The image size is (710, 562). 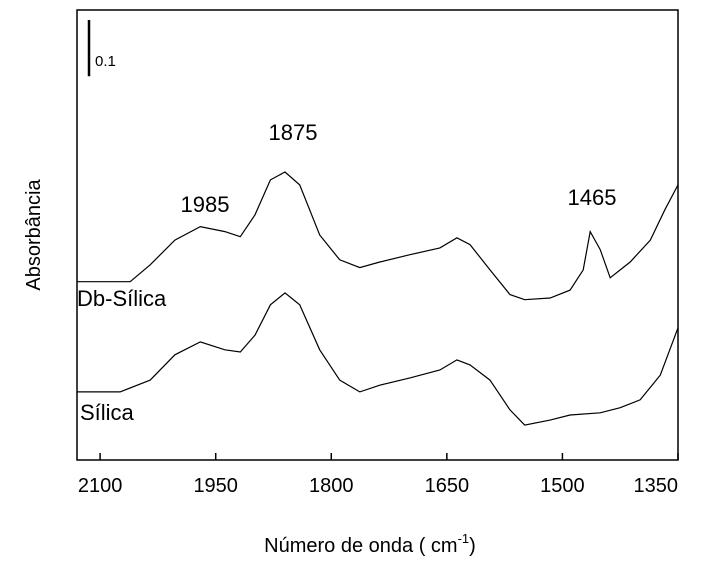 What do you see at coordinates (107, 412) in the screenshot?
I see `series-label: Sílica` at bounding box center [107, 412].